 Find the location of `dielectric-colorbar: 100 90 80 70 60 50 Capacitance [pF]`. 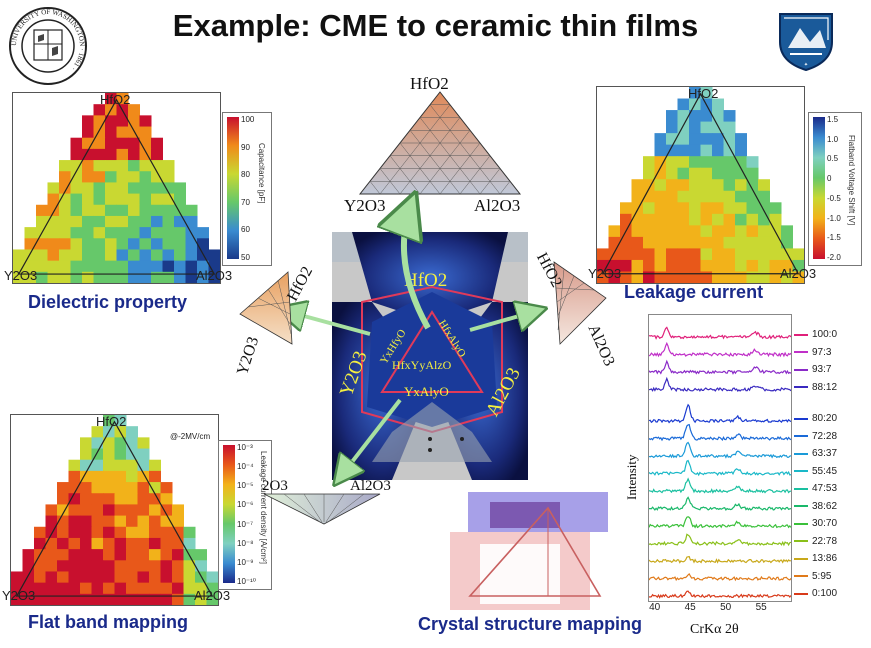

dielectric-colorbar: 100 90 80 70 60 50 Capacitance [pF] is located at coordinates (247, 189).